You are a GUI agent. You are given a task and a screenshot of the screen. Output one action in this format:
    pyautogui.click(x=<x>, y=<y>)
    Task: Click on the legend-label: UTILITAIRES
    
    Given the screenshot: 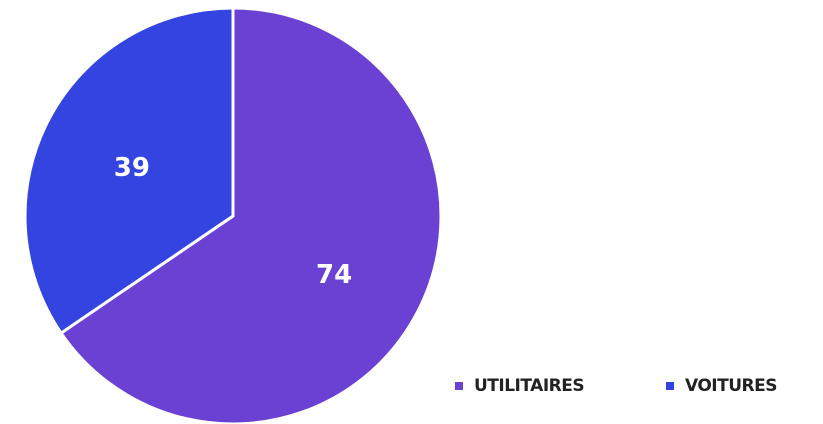 What is the action you would take?
    pyautogui.click(x=529, y=386)
    